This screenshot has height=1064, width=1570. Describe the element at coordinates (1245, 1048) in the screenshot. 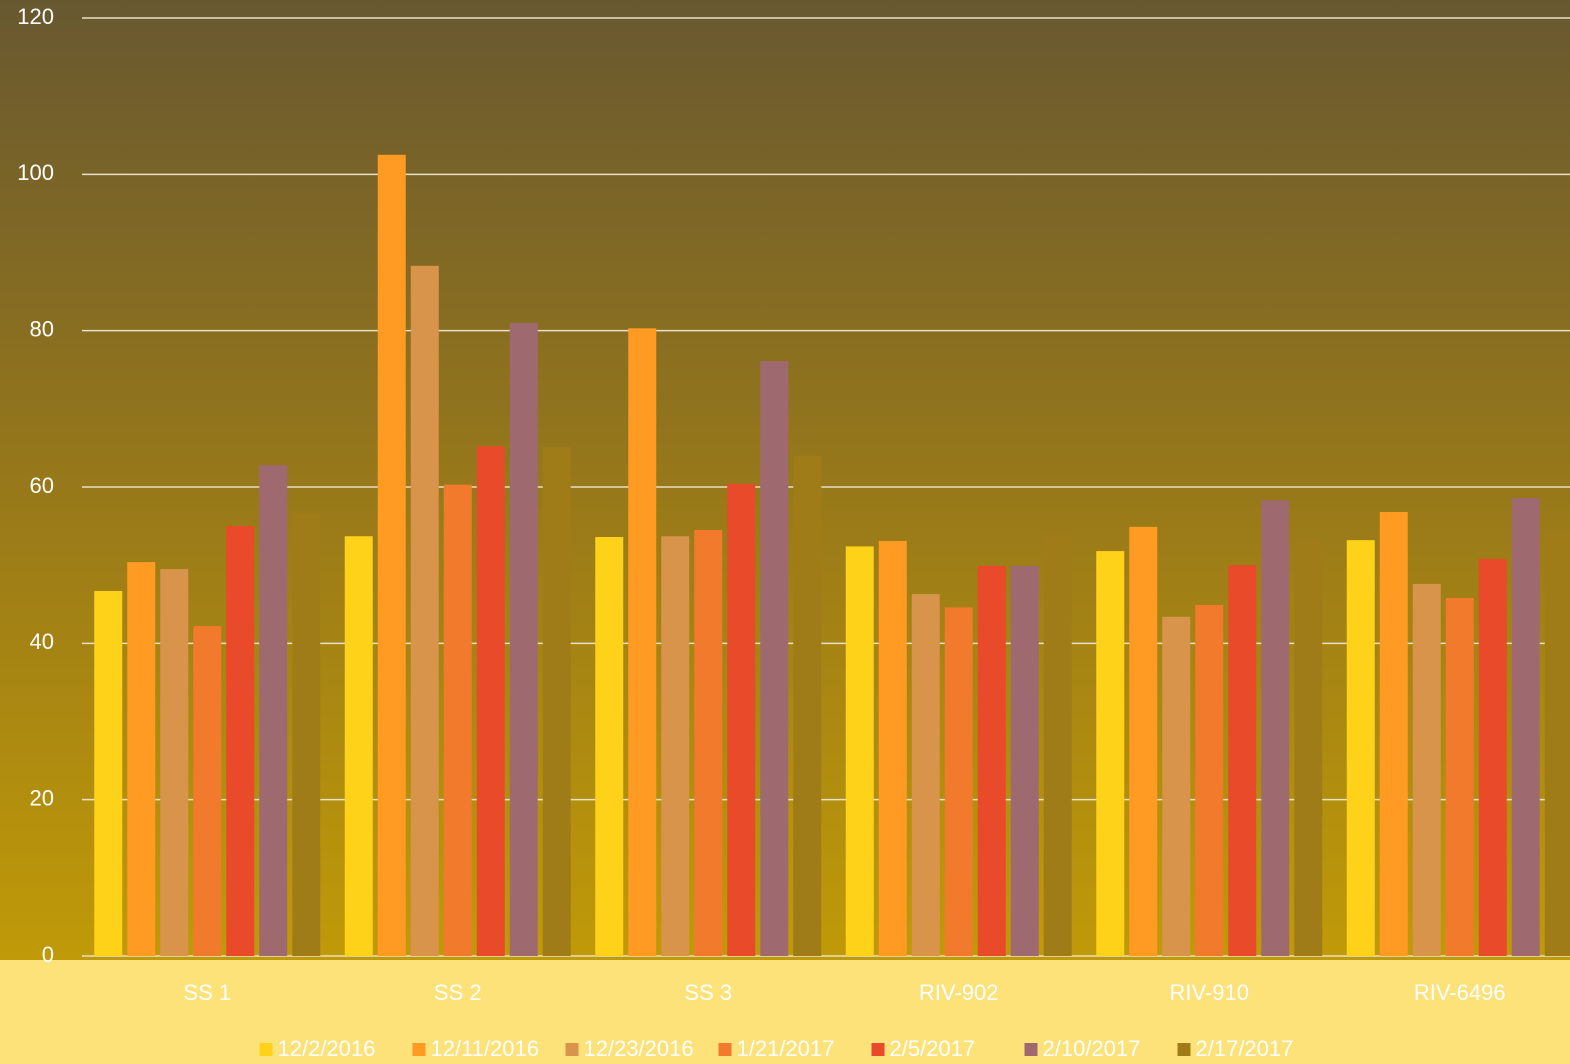

I see `legend-label: 2/17/2017` at that location.